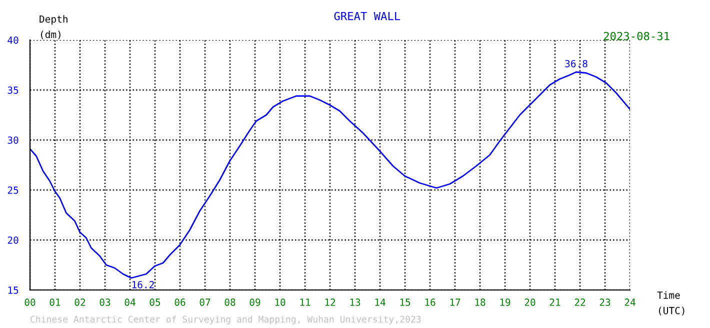  I want to click on x-tick-label: 04, so click(130, 302).